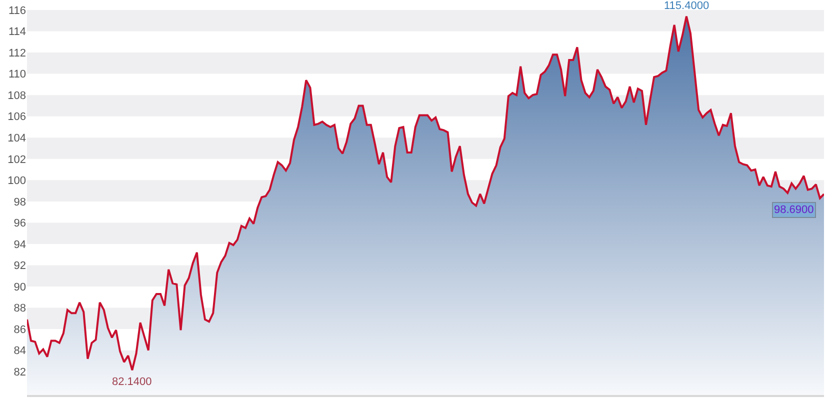  I want to click on annotation: 82.1400, so click(132, 382).